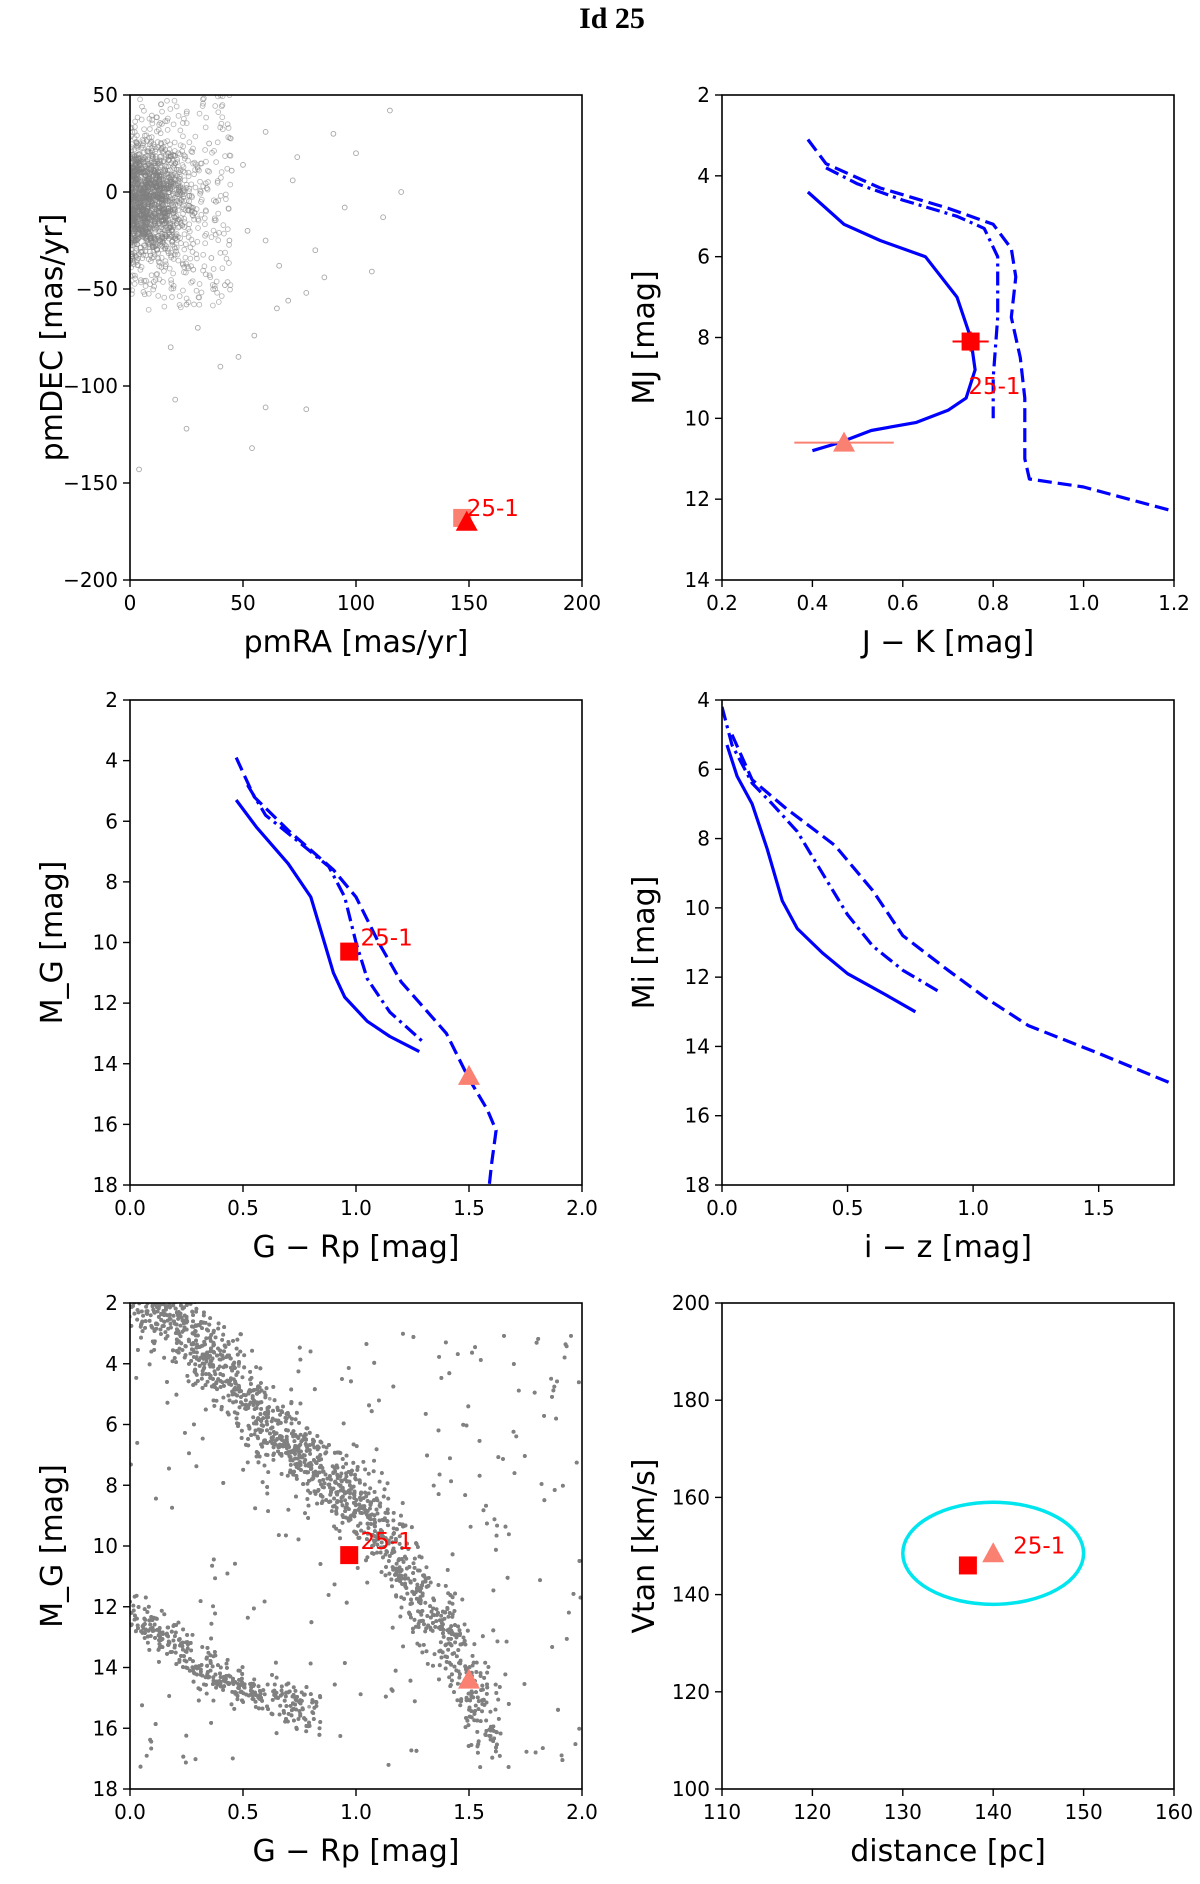  I want to click on y-tick-label: 8, so click(703, 839).